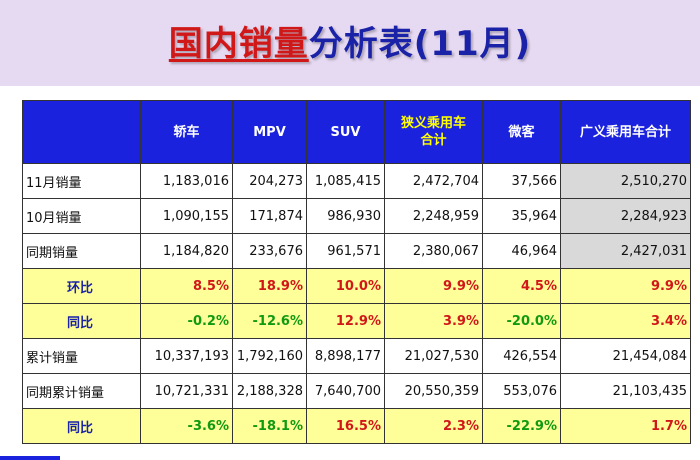  I want to click on table-cell: 2,380,067, so click(433, 251).